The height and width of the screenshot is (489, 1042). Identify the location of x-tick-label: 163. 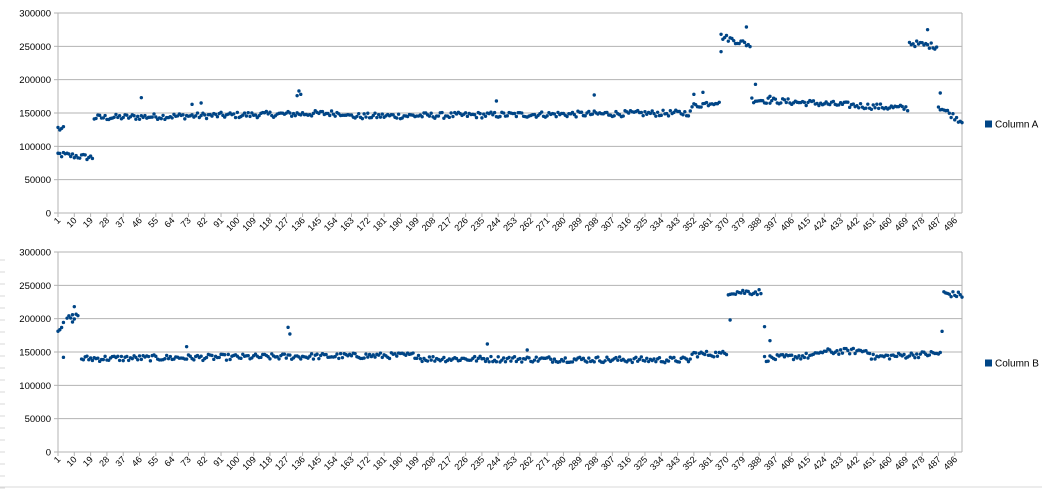
(347, 463).